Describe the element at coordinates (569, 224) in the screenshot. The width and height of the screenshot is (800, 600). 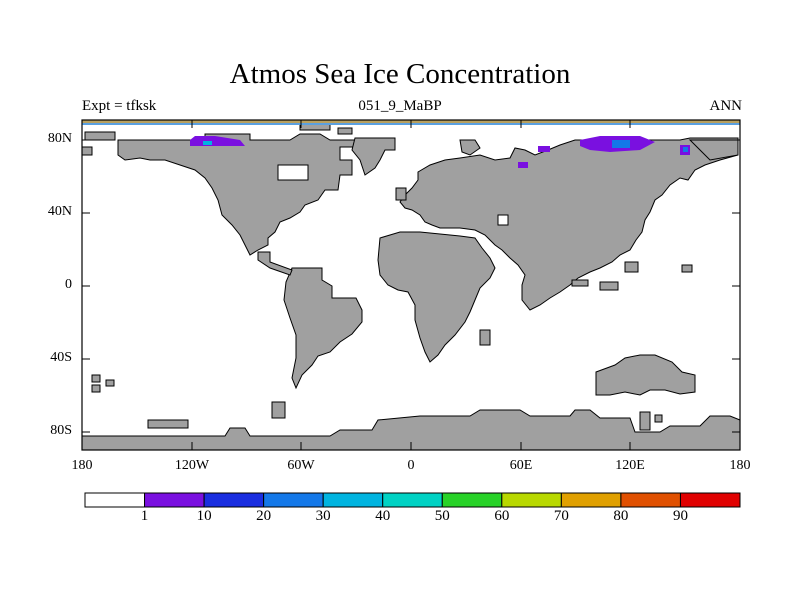
I see `landmass-eurasia` at that location.